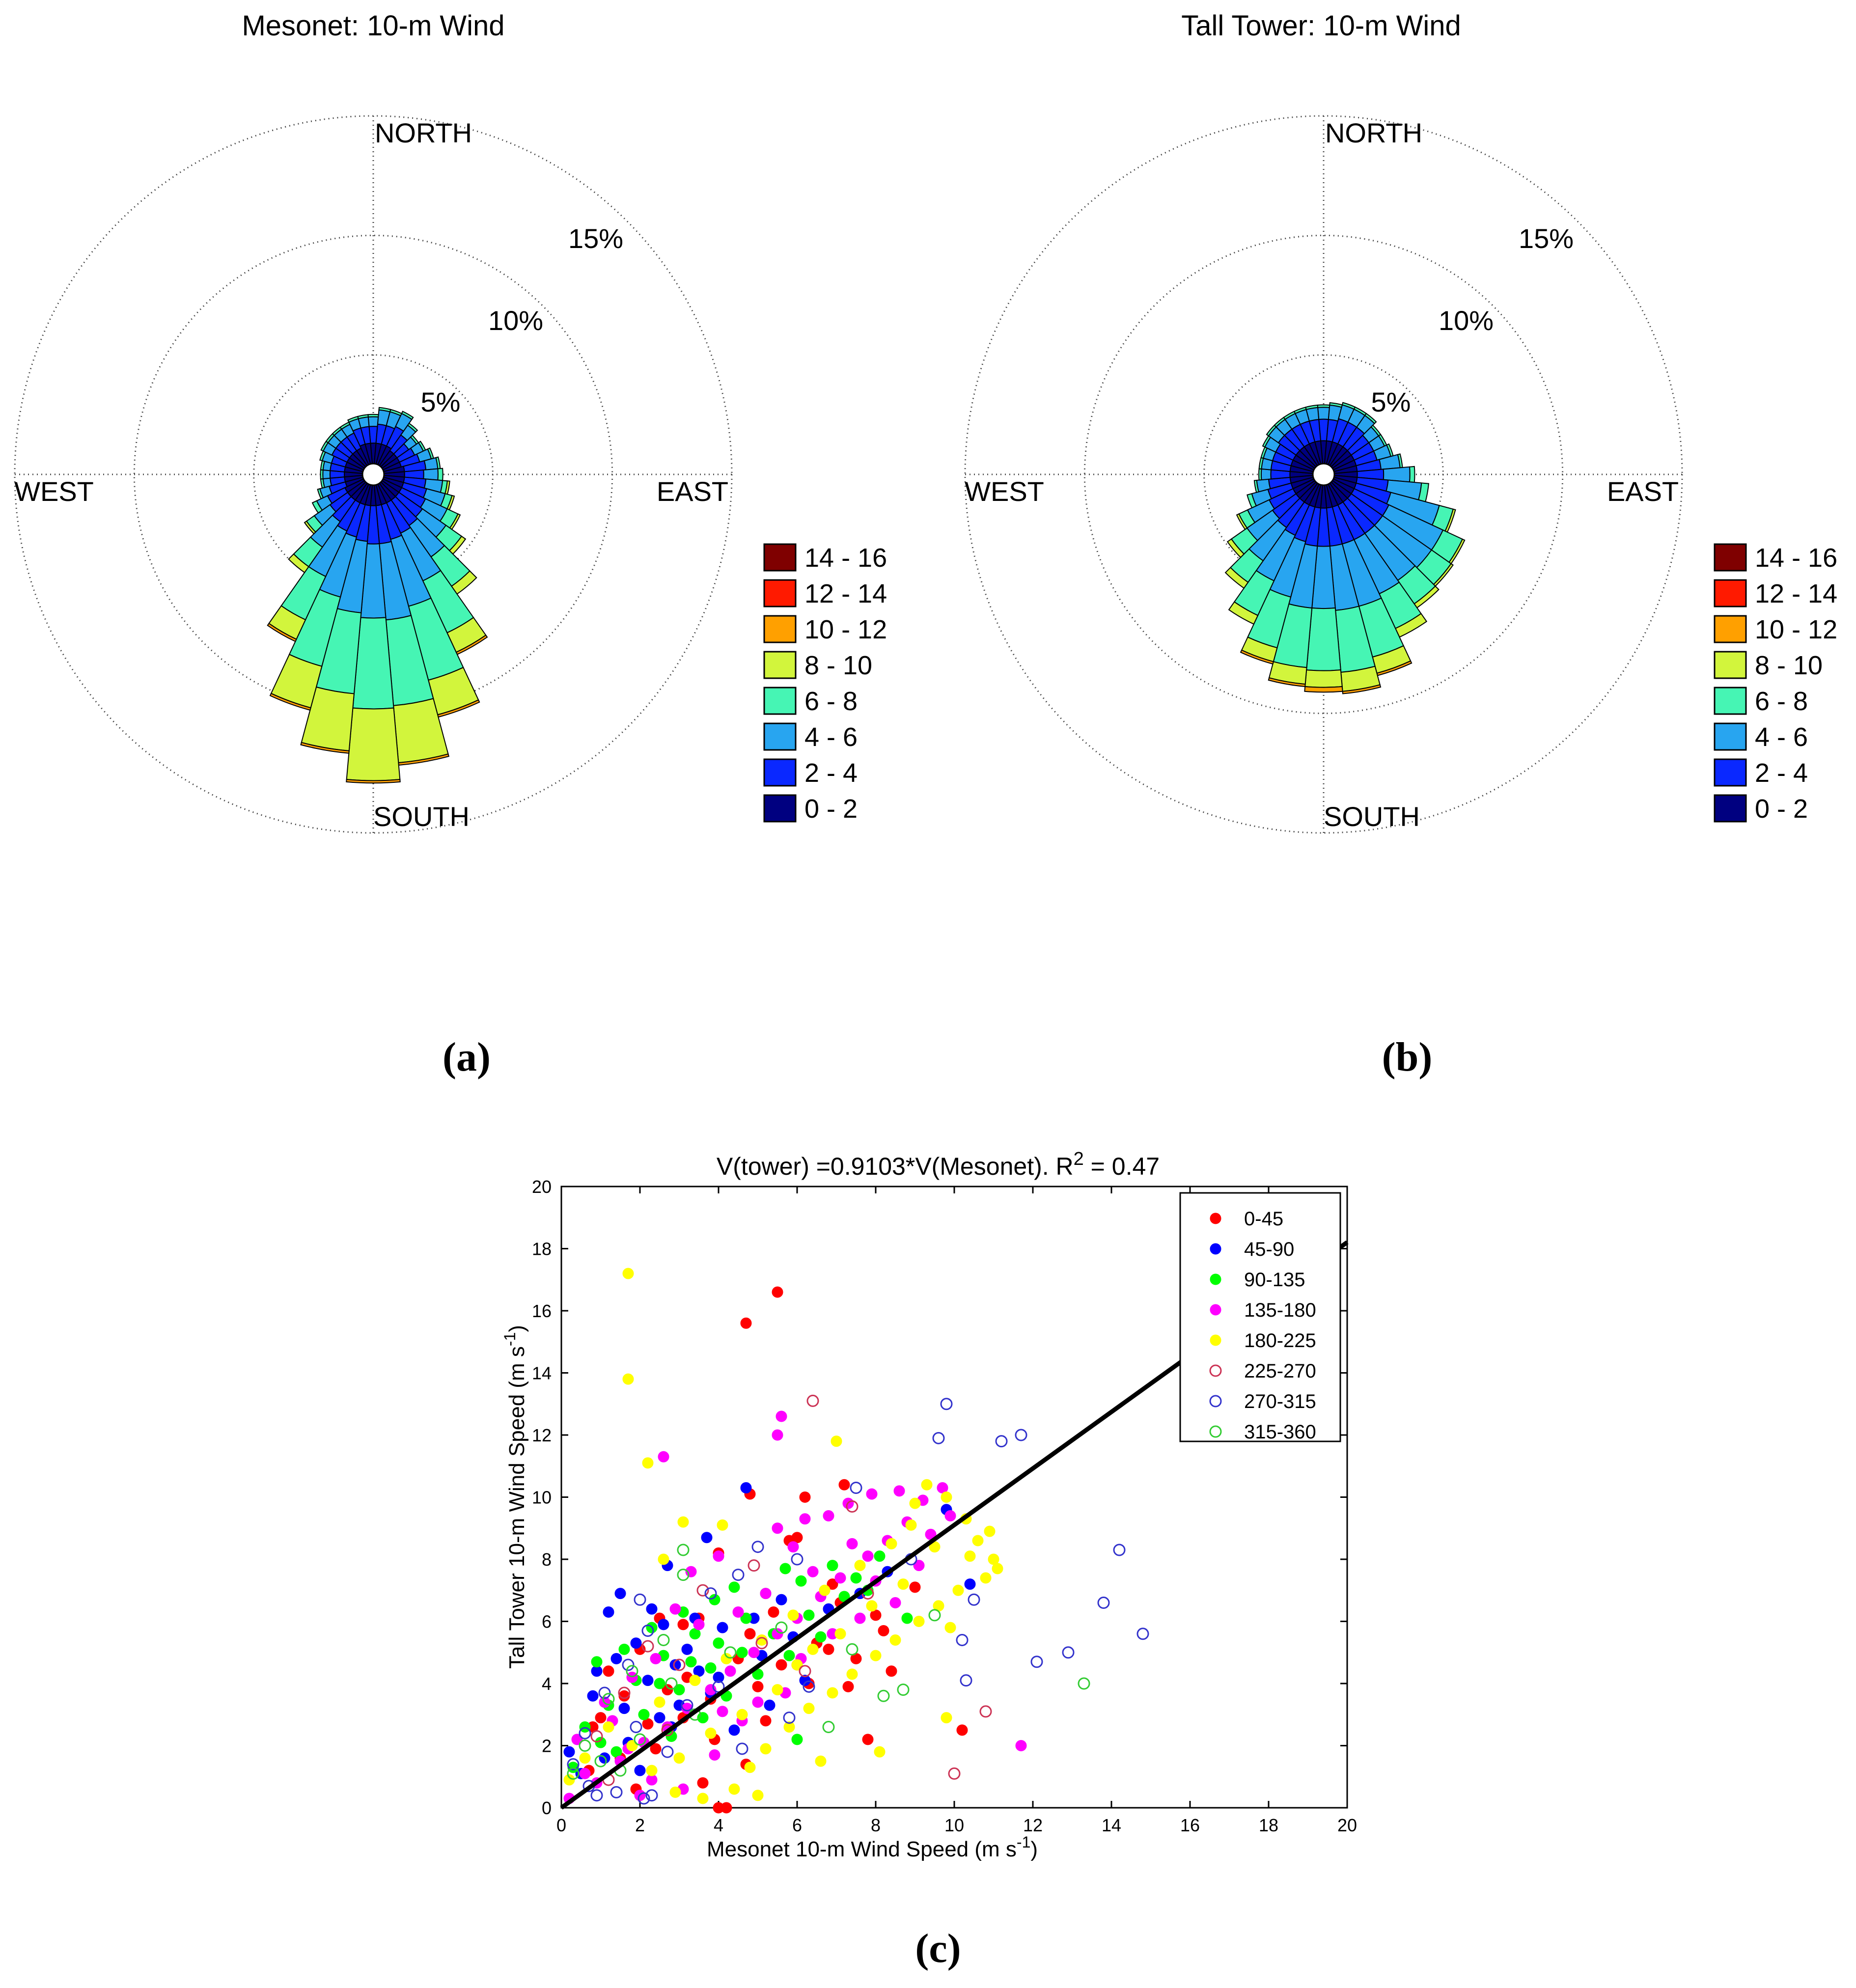 This screenshot has width=1856, height=1988. I want to click on legend-label-6: 2 - 4, so click(1782, 773).